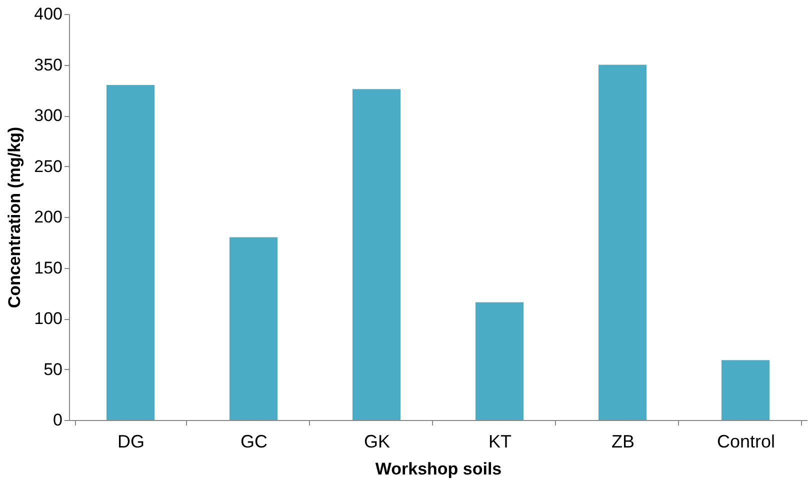 This screenshot has width=812, height=482. Describe the element at coordinates (254, 442) in the screenshot. I see `x-tick-label: GC` at that location.